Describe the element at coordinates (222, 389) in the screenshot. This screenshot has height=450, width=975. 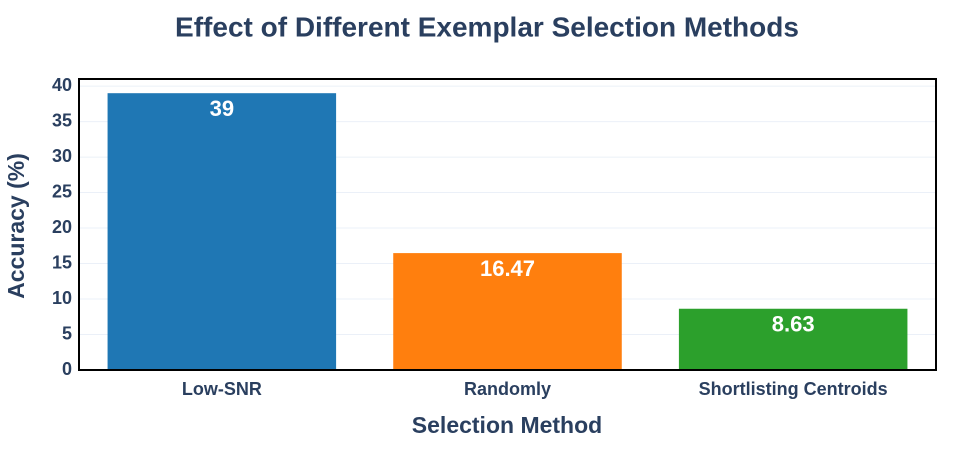
I see `x-tick-label: Low-SNR` at that location.